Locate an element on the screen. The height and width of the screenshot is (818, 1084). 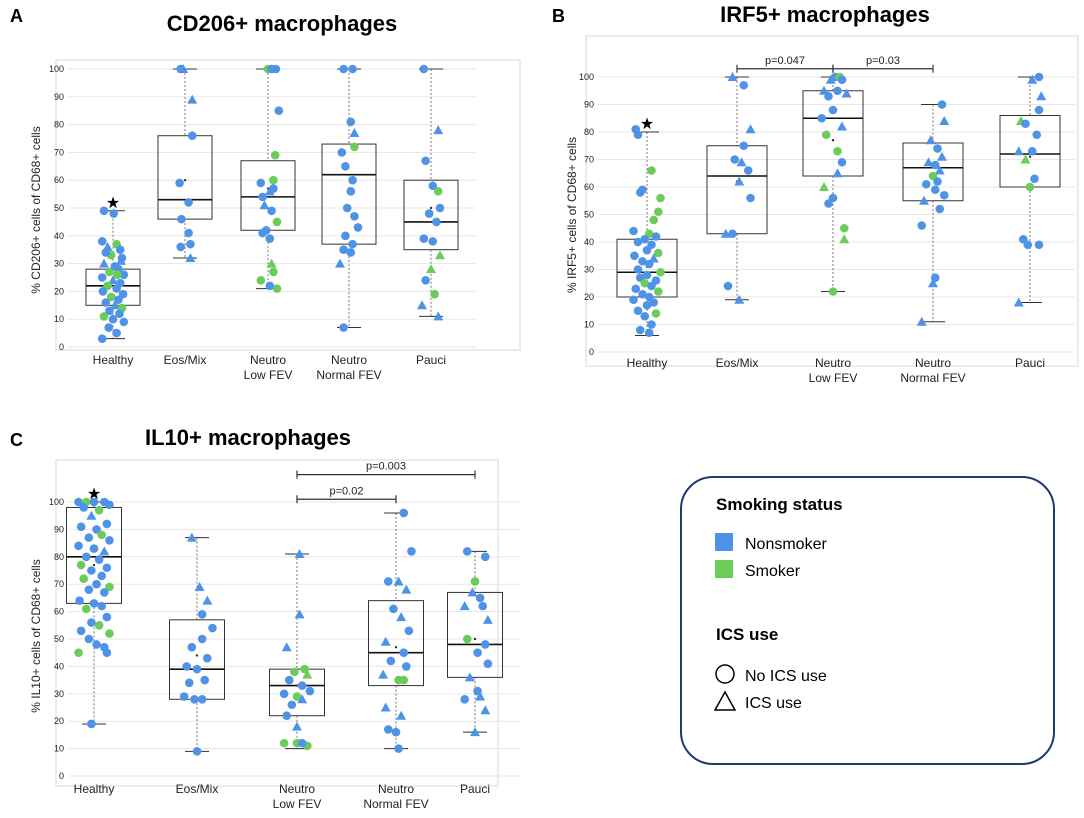
legend-smoker-label: Smoker is located at coordinates (773, 571).